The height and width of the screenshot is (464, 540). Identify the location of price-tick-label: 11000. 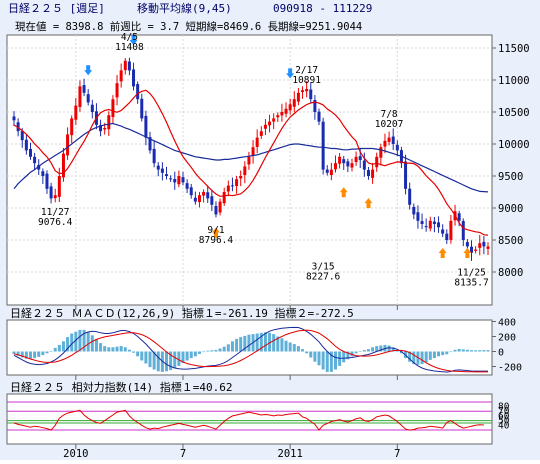
(514, 81).